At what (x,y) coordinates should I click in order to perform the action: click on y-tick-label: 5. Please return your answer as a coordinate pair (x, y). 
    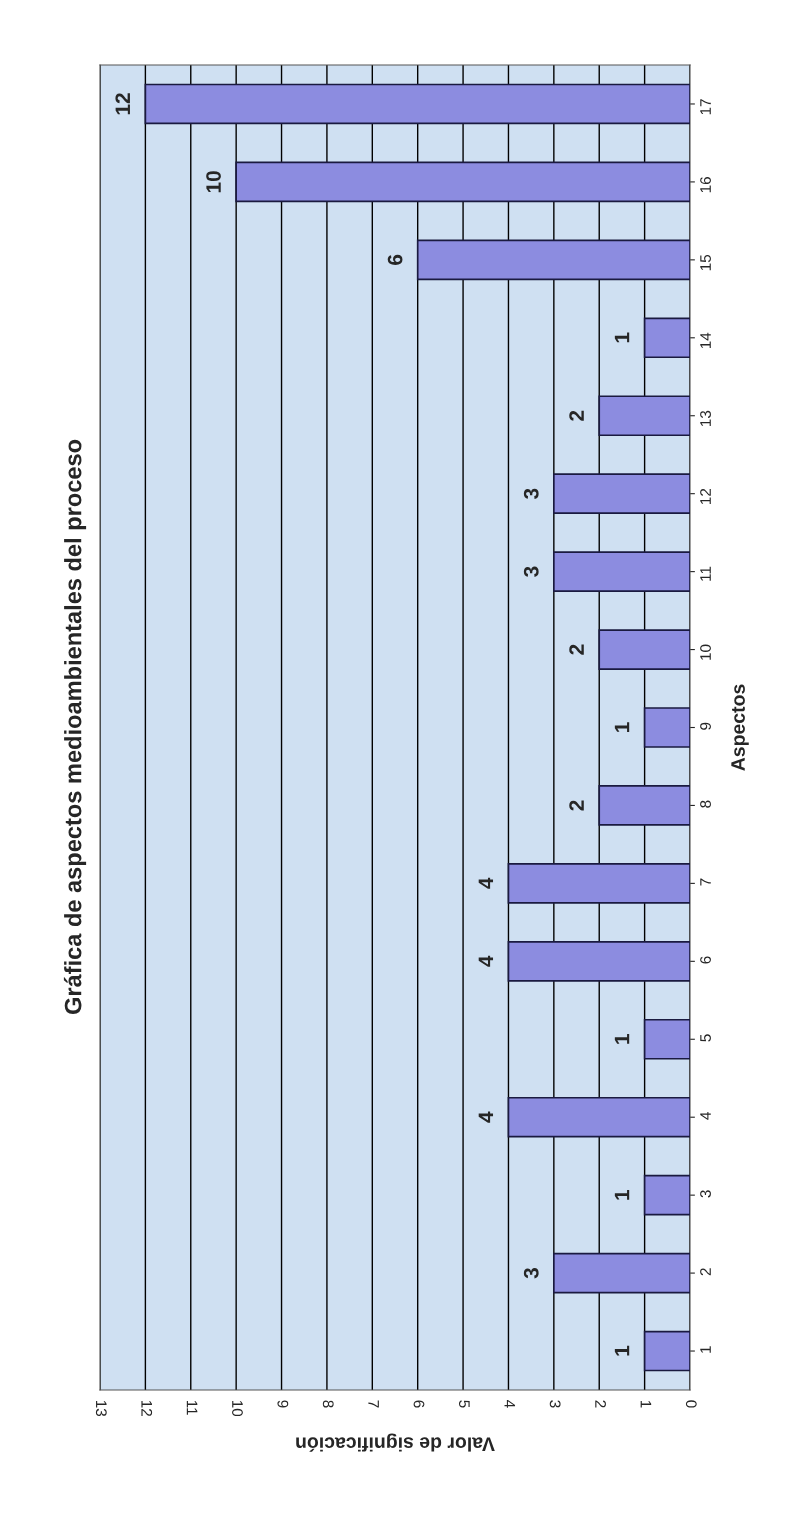
    Looking at the image, I should click on (705, 1038).